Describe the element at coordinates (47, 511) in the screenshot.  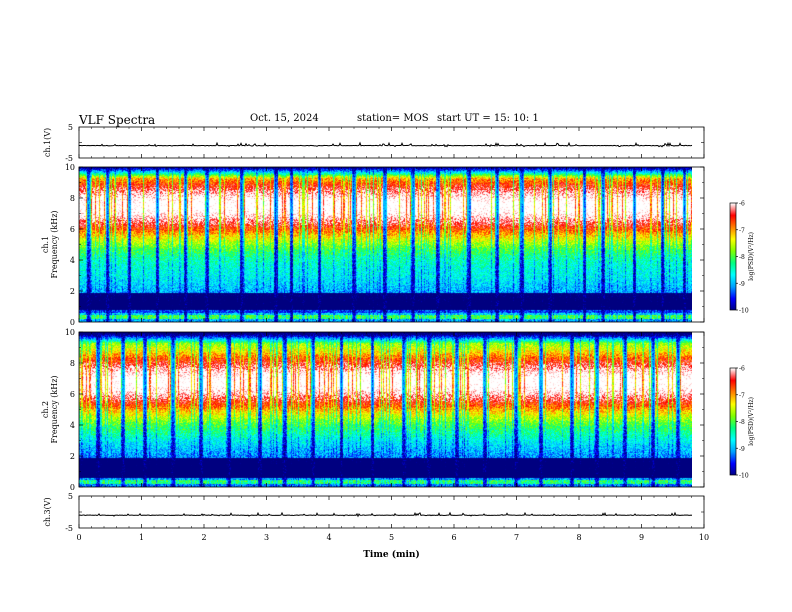
I see `channel-3-waveform-ylabel: ch.3(V)` at that location.